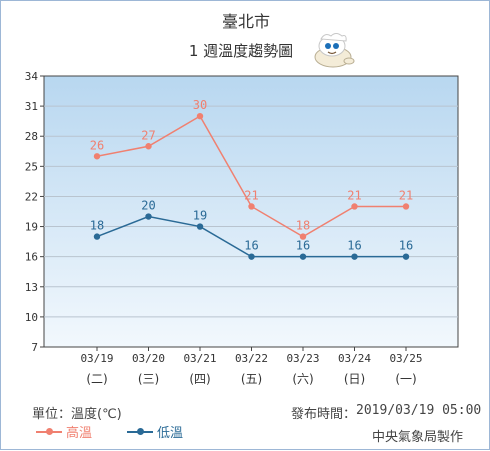  I want to click on data-label: 27, so click(148, 135).